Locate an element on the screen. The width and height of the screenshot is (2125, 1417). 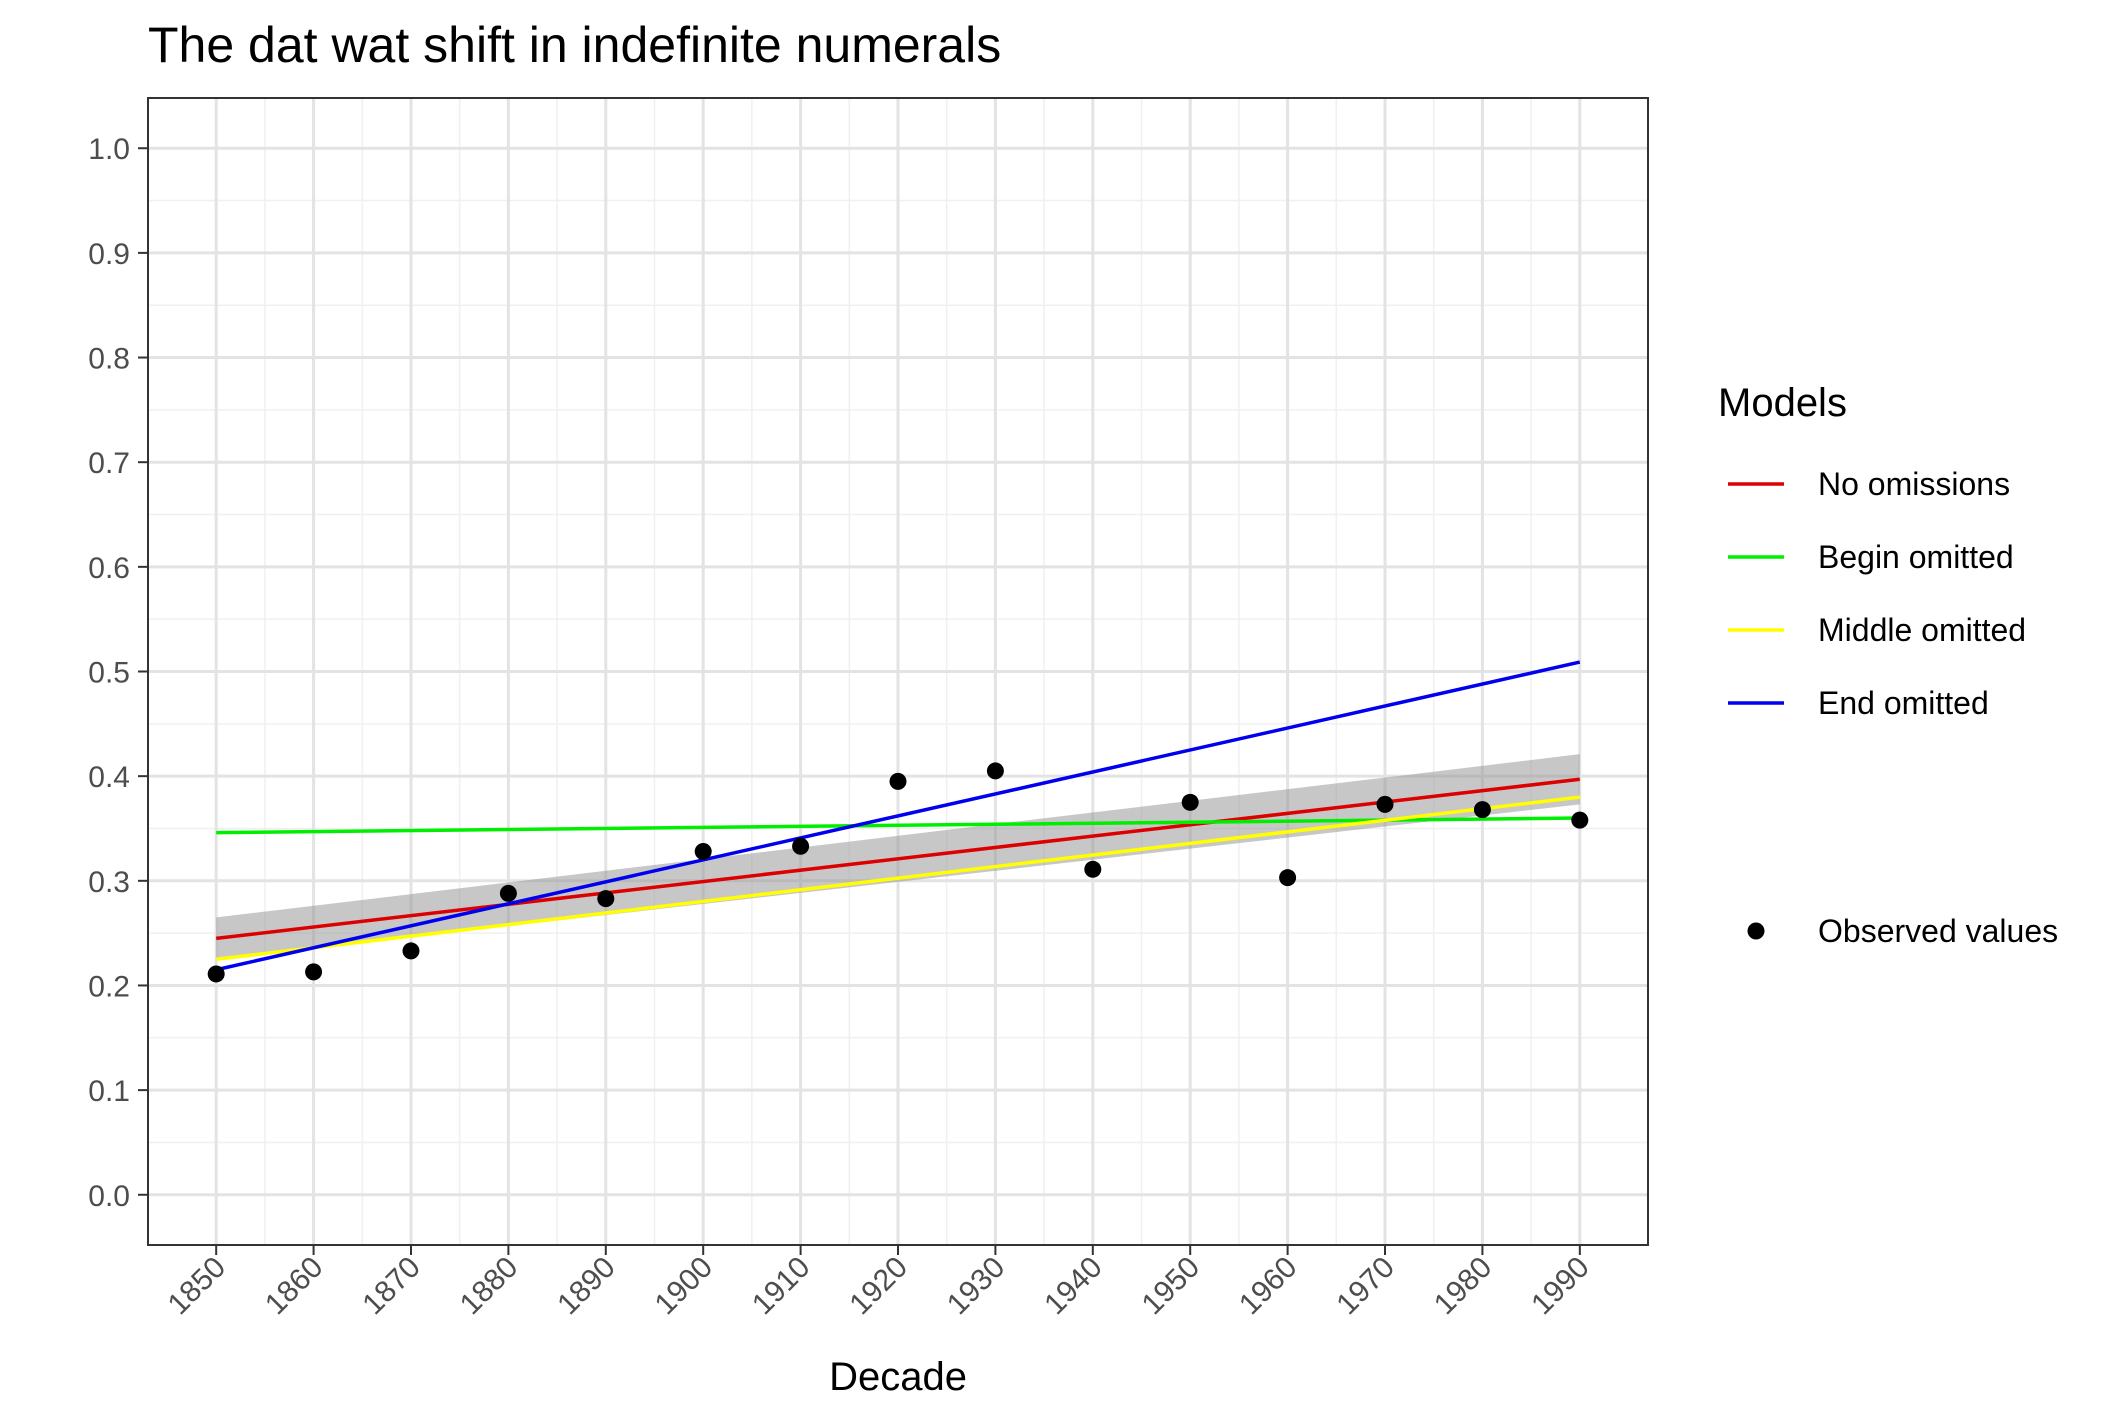
y-tick-label: 0.4 is located at coordinates (109, 777).